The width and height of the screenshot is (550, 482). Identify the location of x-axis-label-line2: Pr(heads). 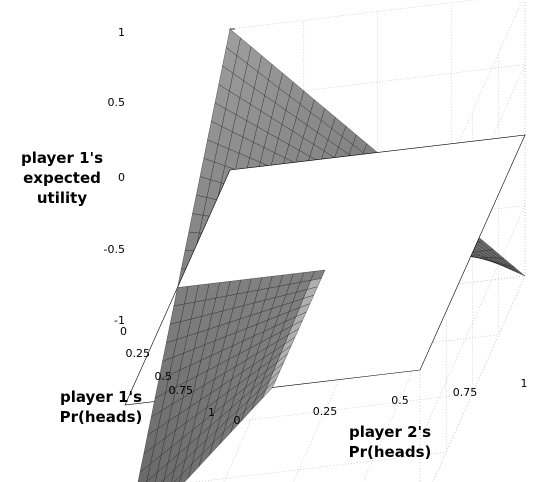
(101, 417).